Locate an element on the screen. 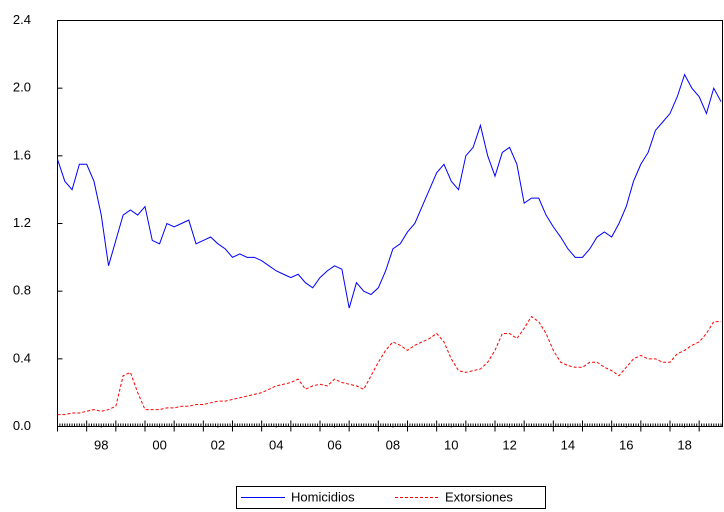 The height and width of the screenshot is (512, 724). x-tick-label: 14 is located at coordinates (568, 444).